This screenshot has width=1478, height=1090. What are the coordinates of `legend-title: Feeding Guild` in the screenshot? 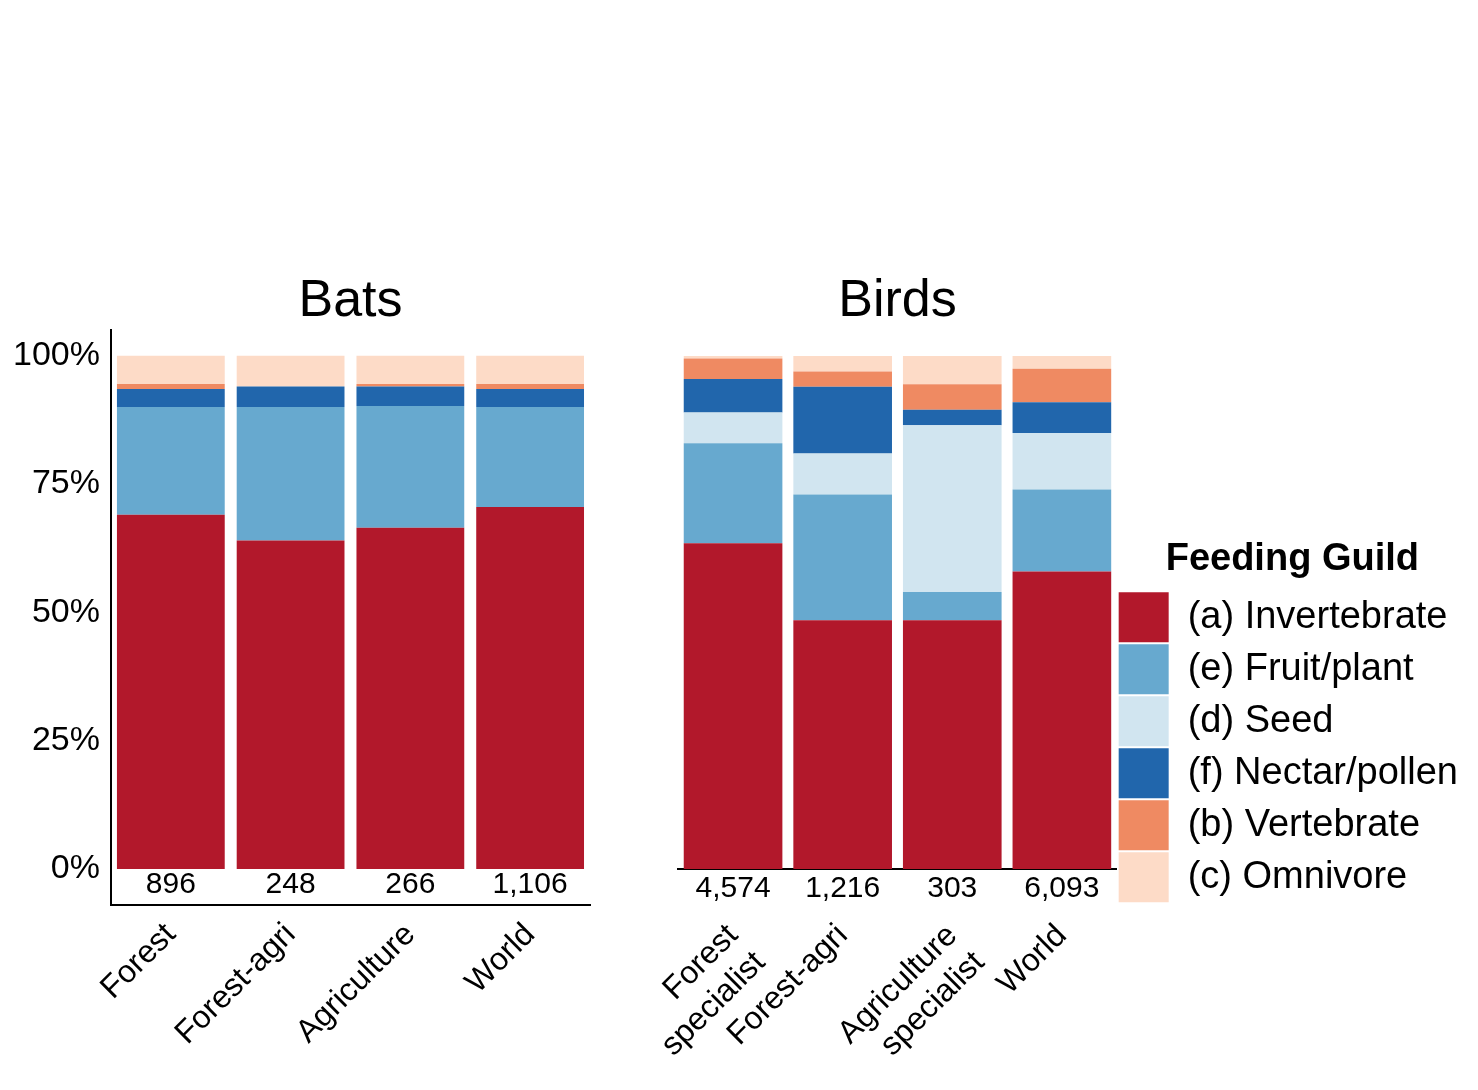 It's located at (1292, 557).